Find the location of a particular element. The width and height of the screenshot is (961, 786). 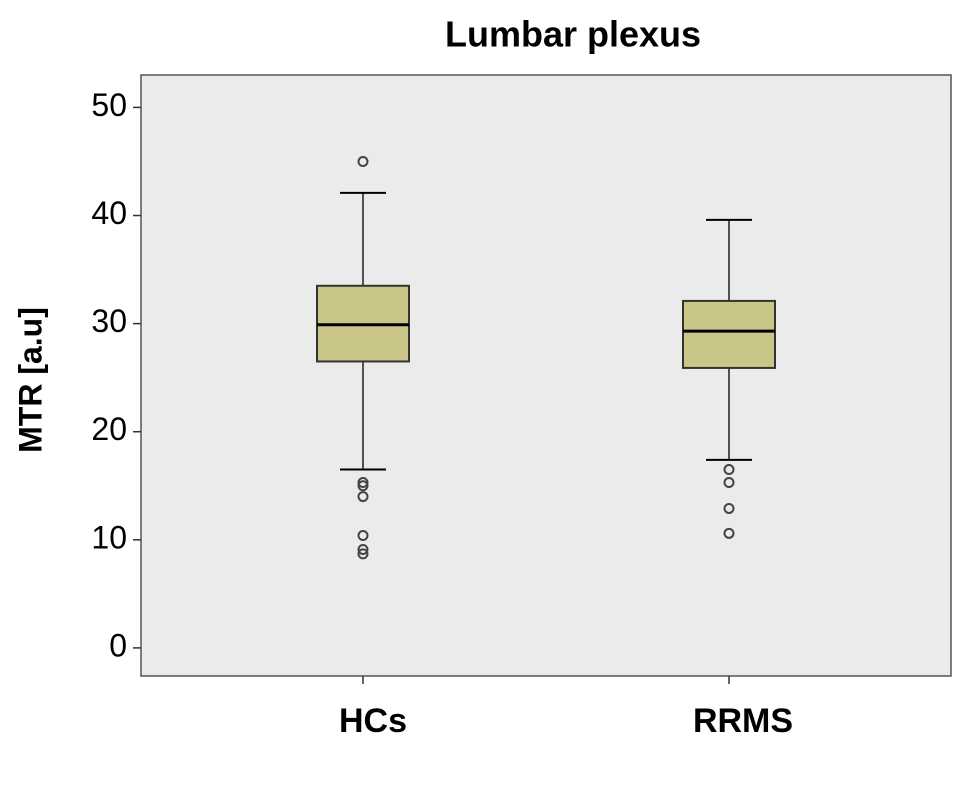

y-tick-label: 10 is located at coordinates (109, 537).